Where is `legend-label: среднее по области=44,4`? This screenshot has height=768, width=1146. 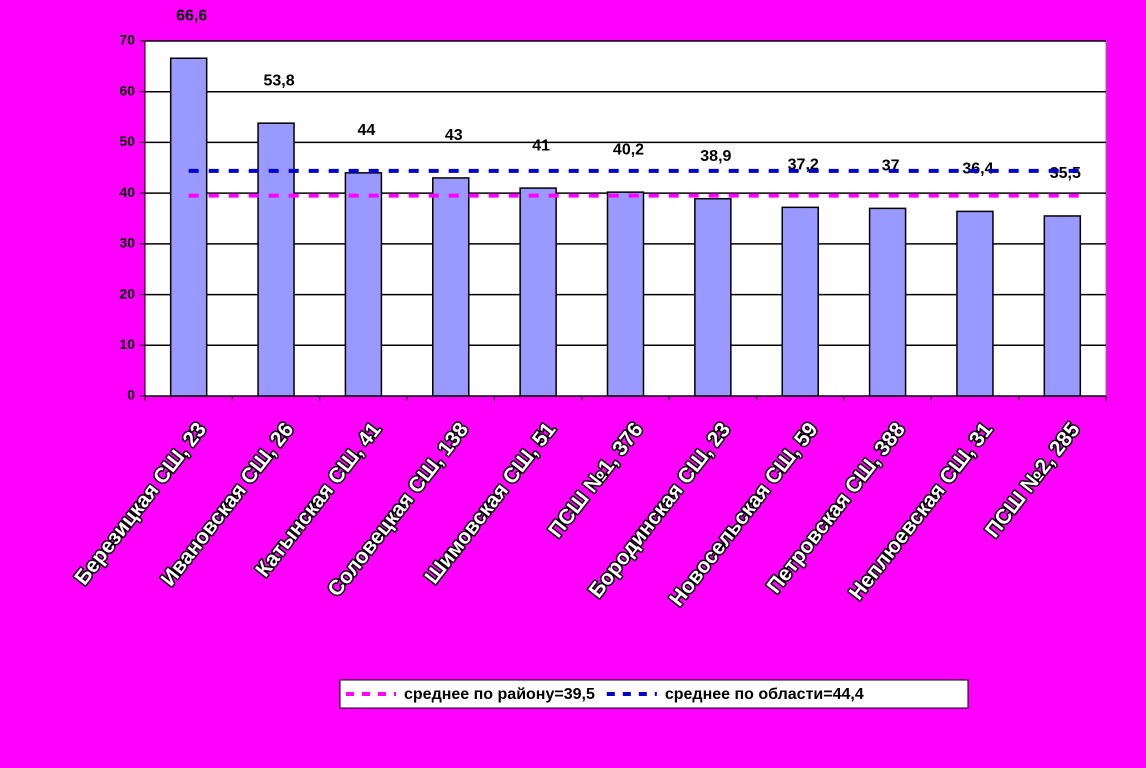 legend-label: среднее по области=44,4 is located at coordinates (764, 694).